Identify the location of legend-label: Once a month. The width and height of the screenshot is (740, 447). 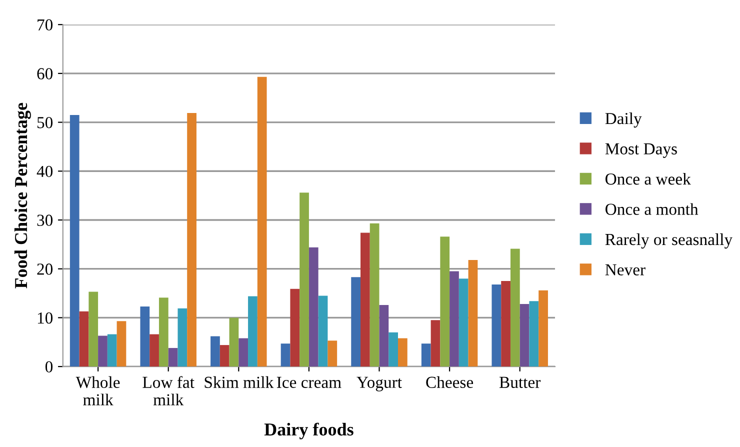
(652, 209).